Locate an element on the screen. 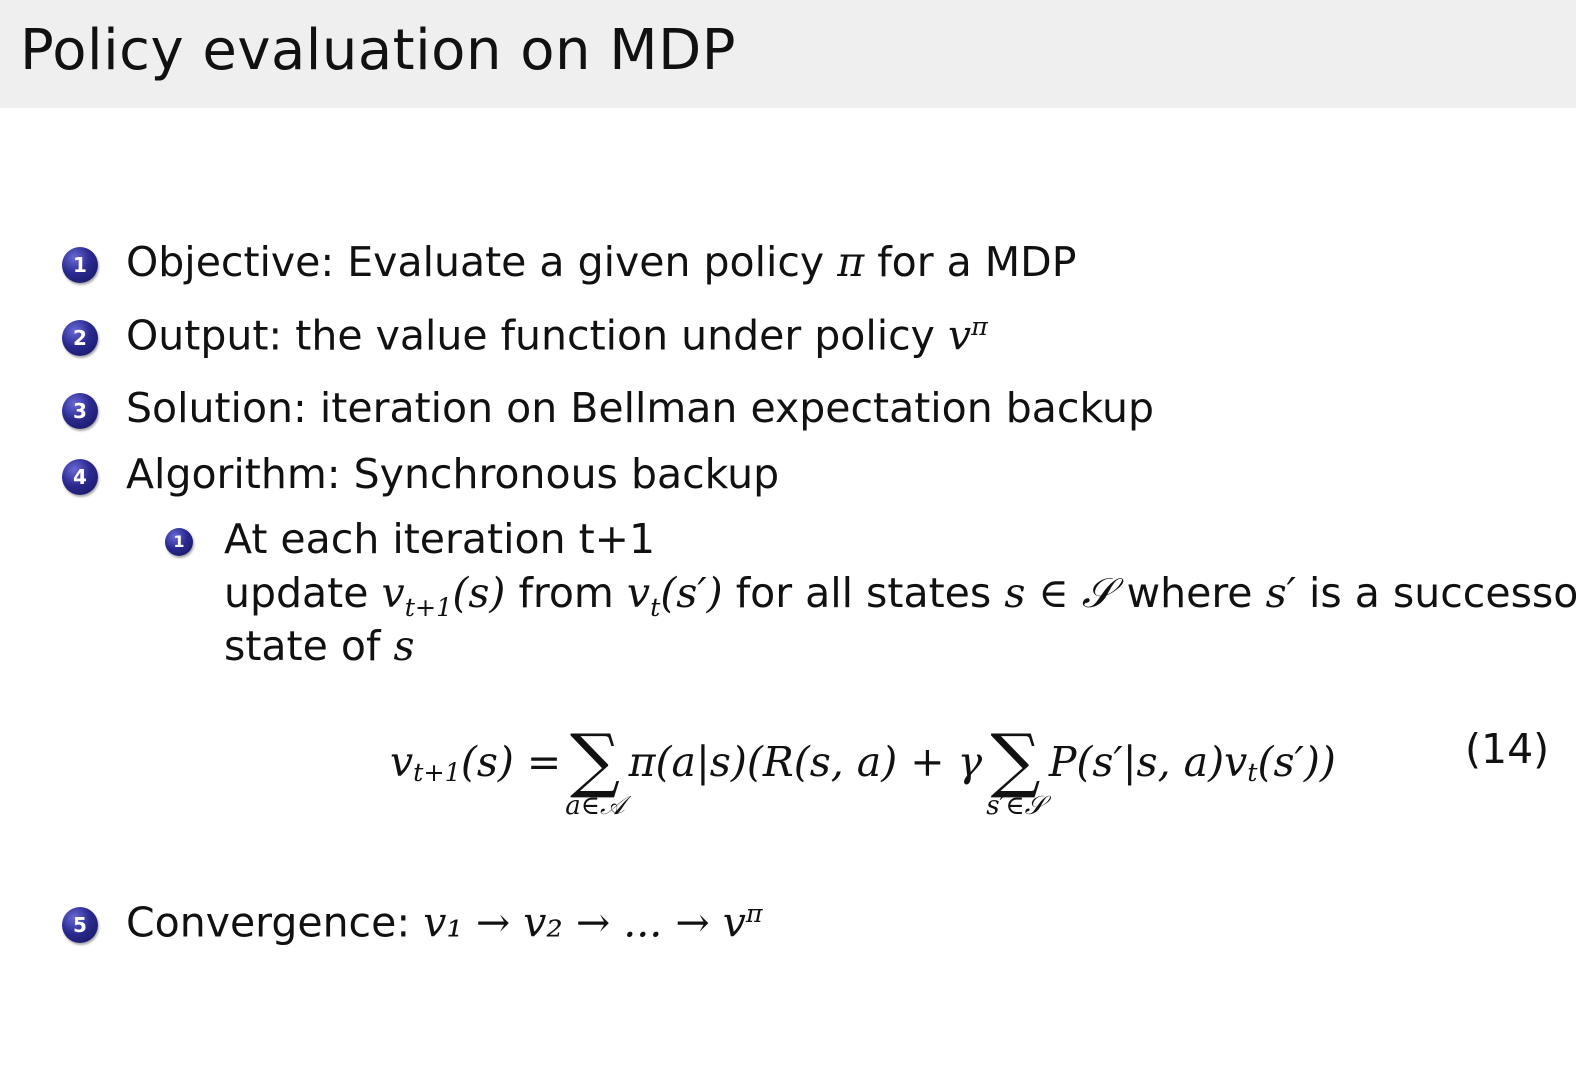 The image size is (1576, 1080). item-text: for a MDP is located at coordinates (977, 262).